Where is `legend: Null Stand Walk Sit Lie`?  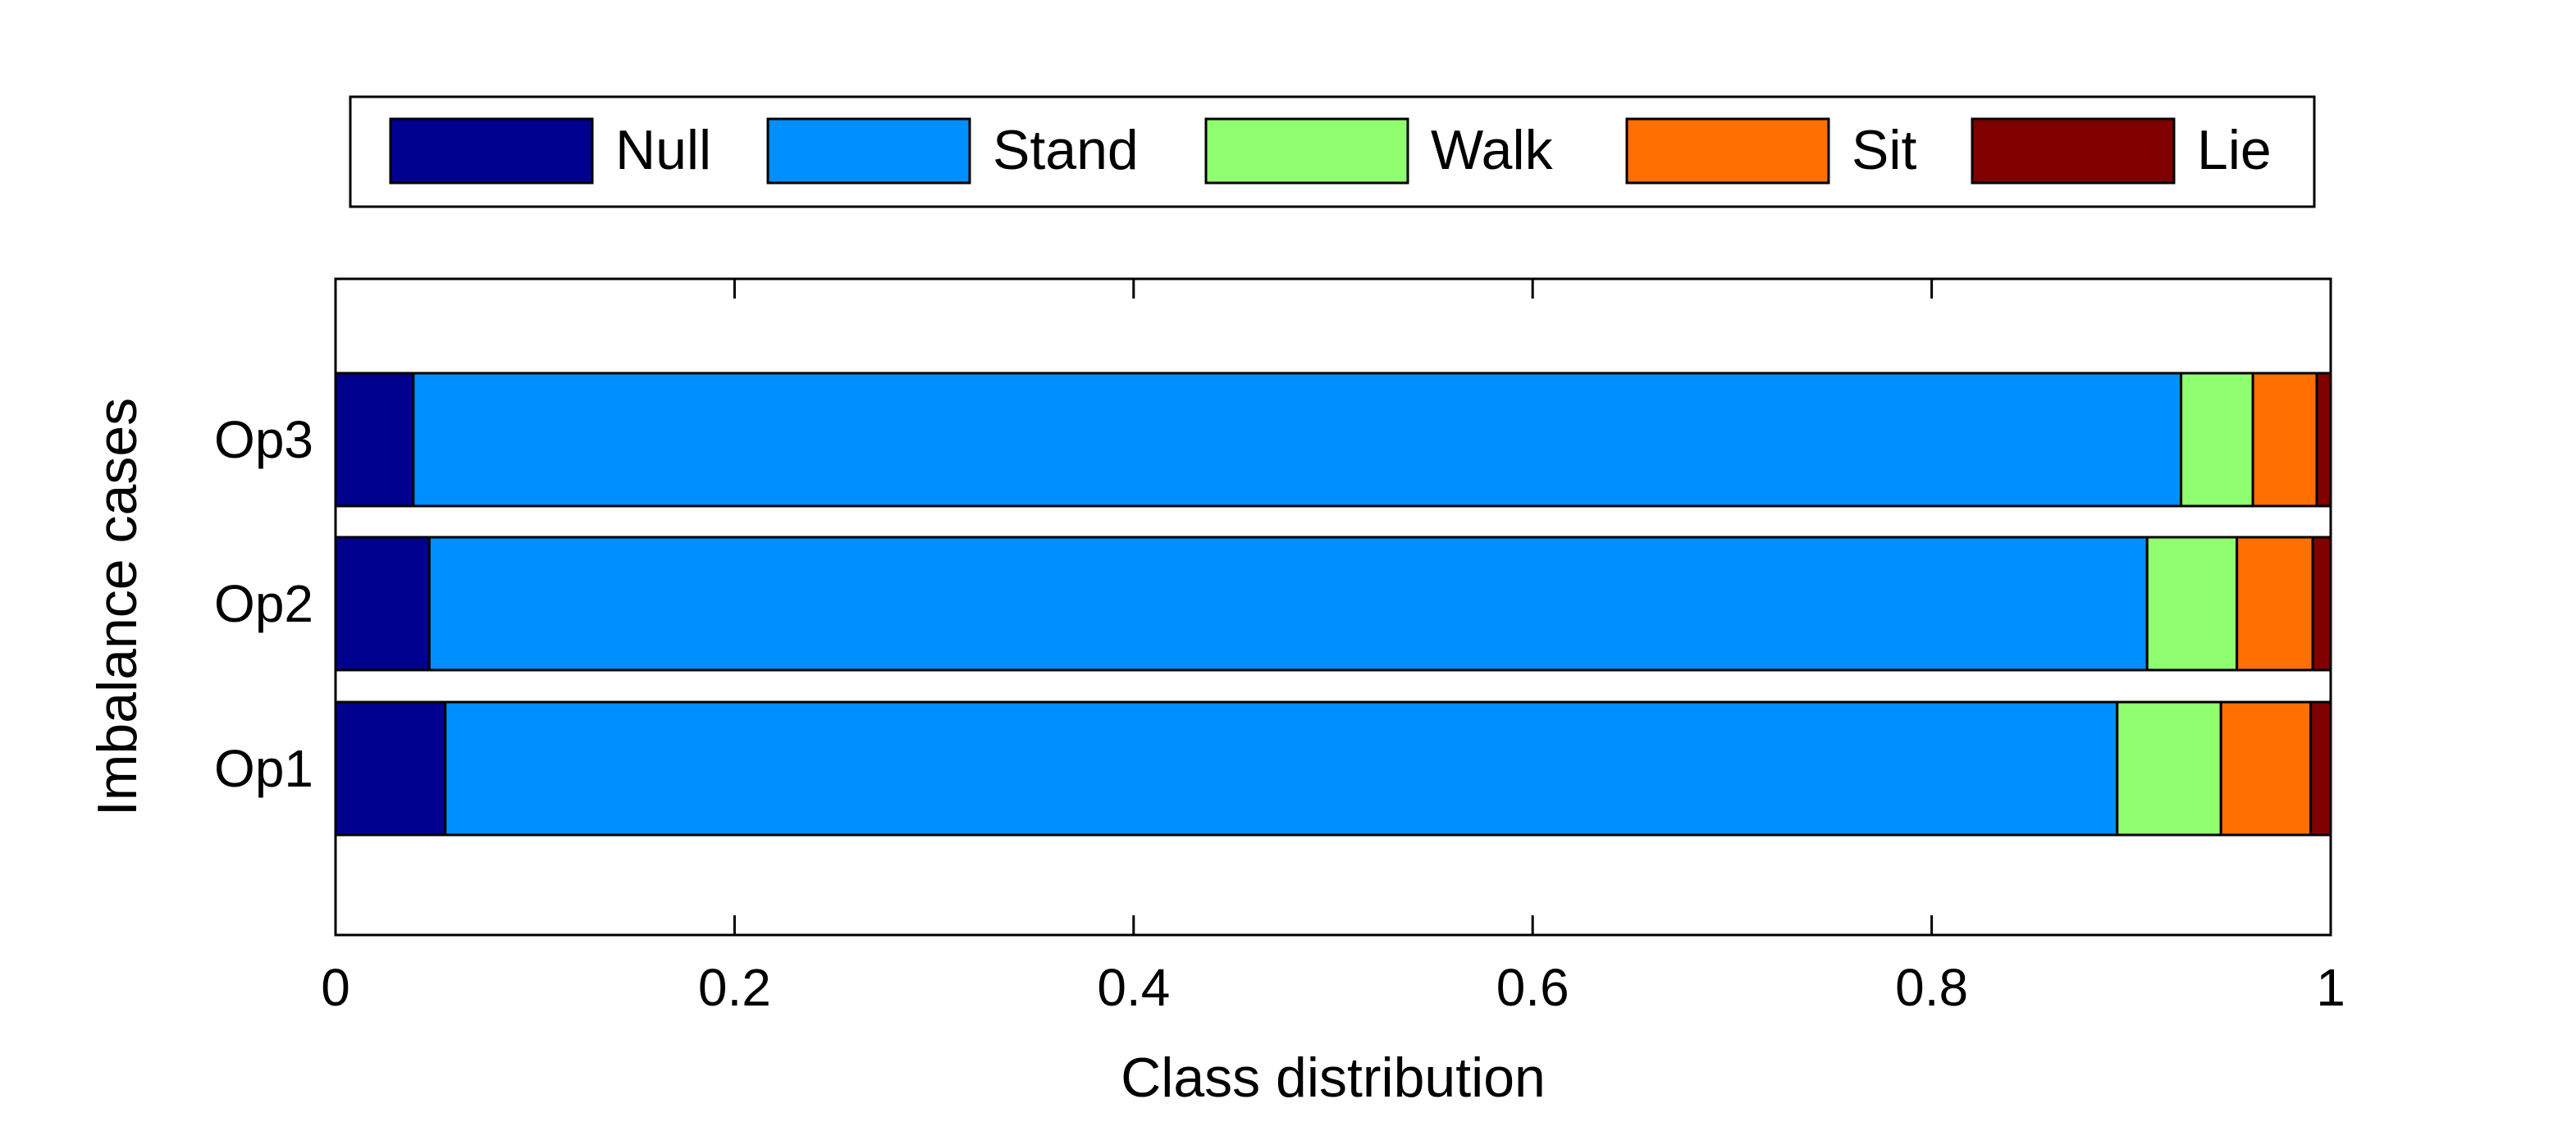
legend: Null Stand Walk Sit Lie is located at coordinates (1333, 151).